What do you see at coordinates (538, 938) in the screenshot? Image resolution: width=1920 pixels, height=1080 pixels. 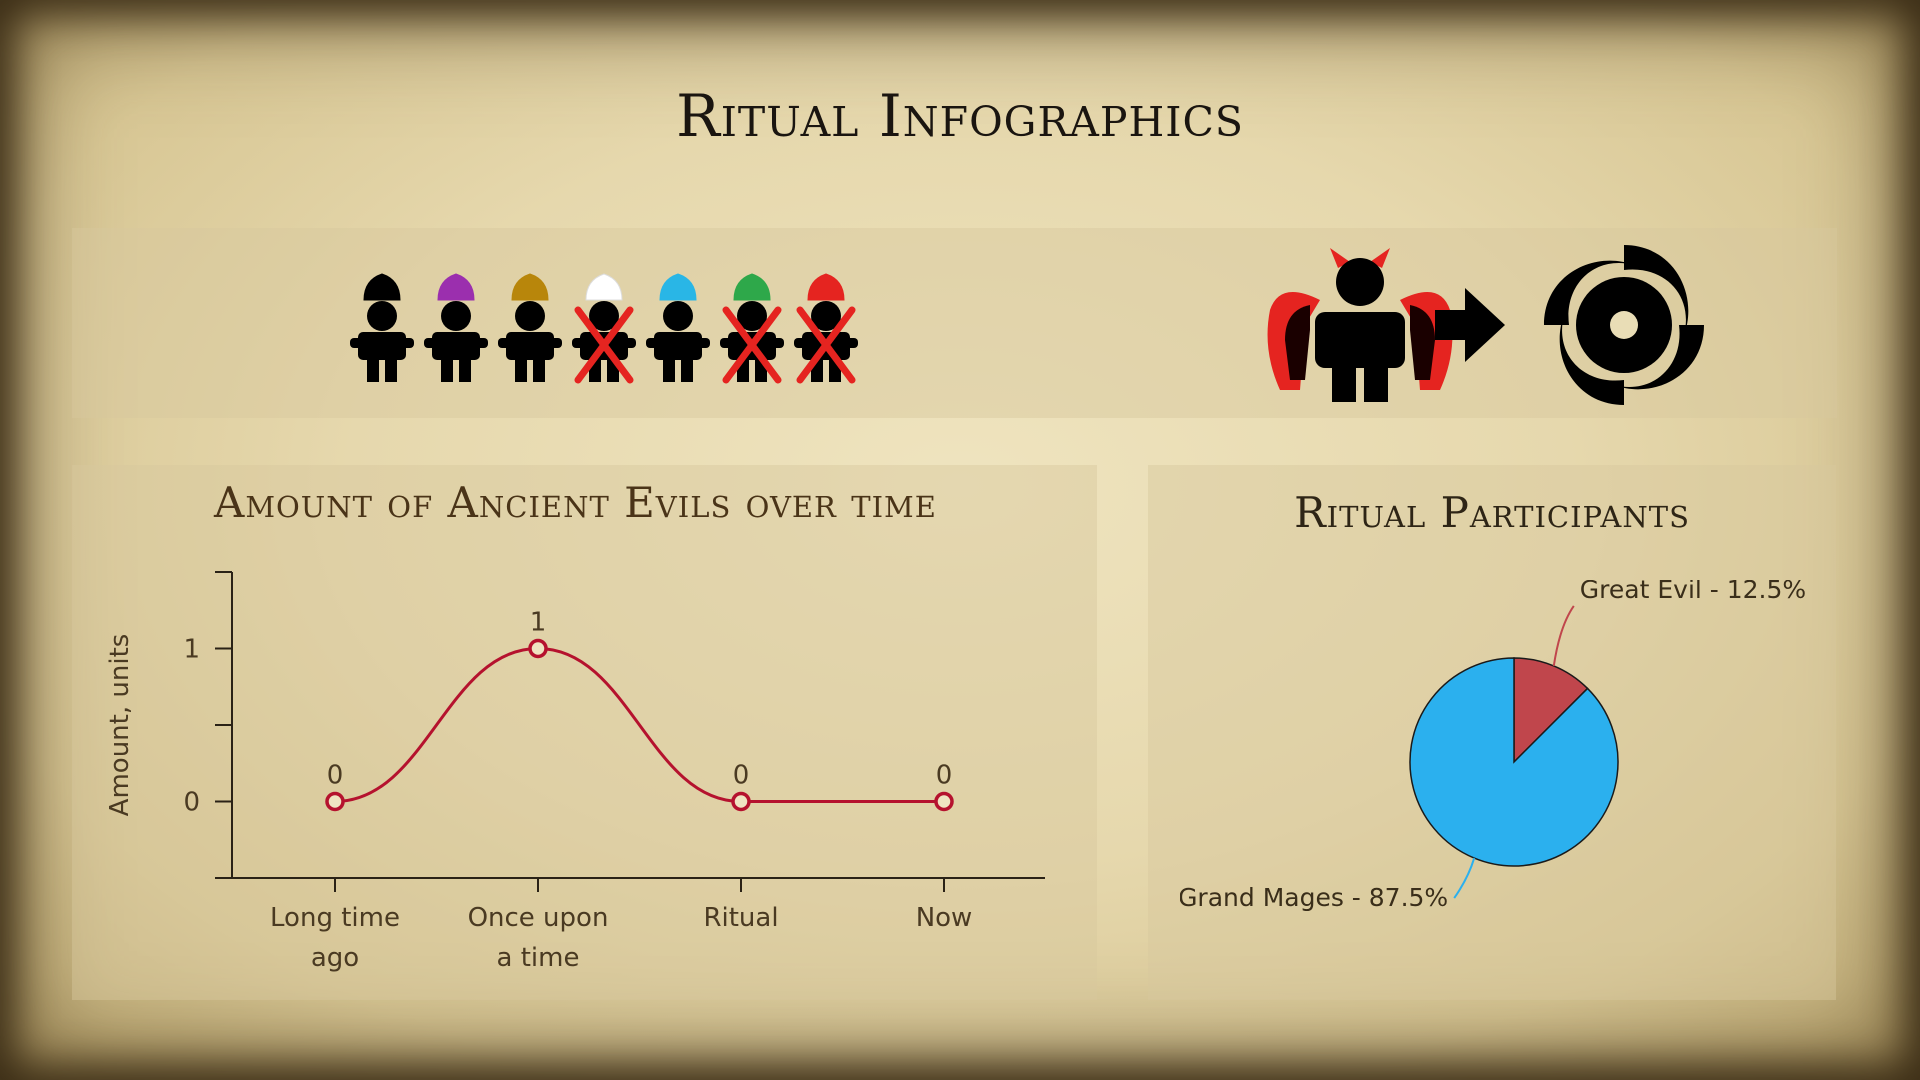 I see `x-tick-label: Once upon a time` at bounding box center [538, 938].